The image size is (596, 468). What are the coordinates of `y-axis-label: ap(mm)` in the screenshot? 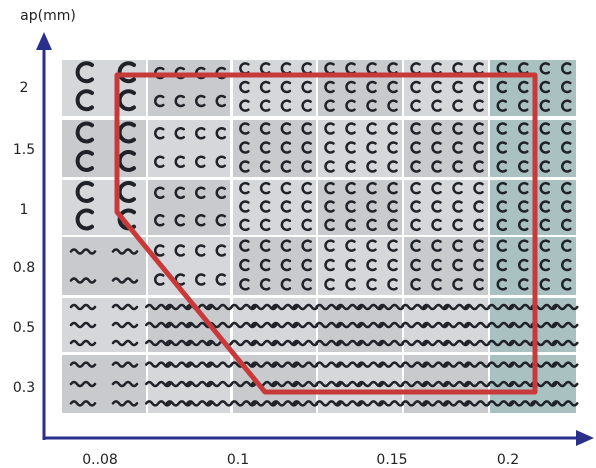 It's located at (48, 16).